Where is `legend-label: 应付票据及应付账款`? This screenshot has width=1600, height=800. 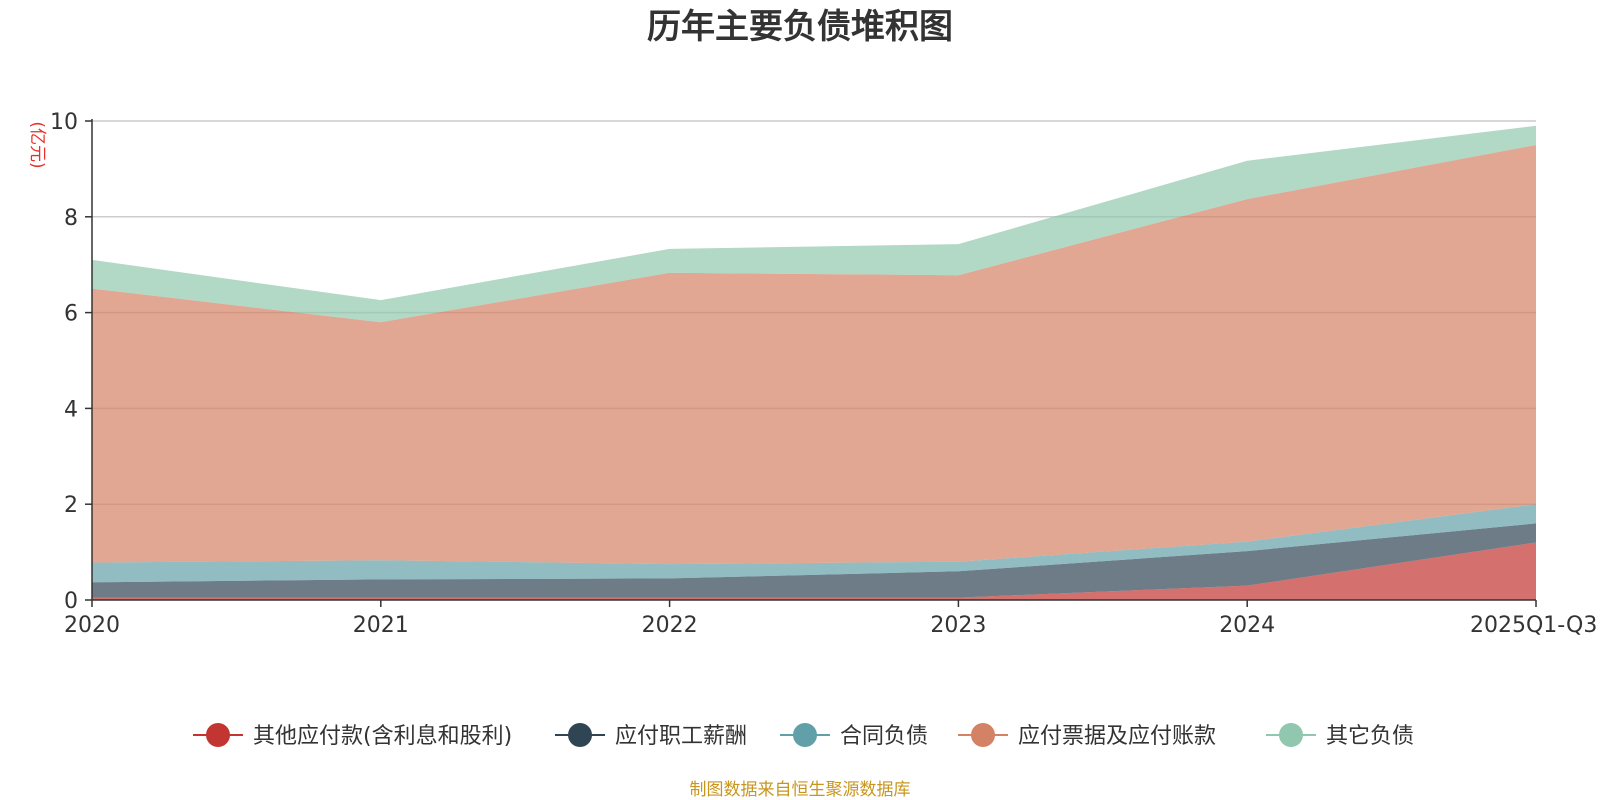 legend-label: 应付票据及应付账款 is located at coordinates (1117, 736).